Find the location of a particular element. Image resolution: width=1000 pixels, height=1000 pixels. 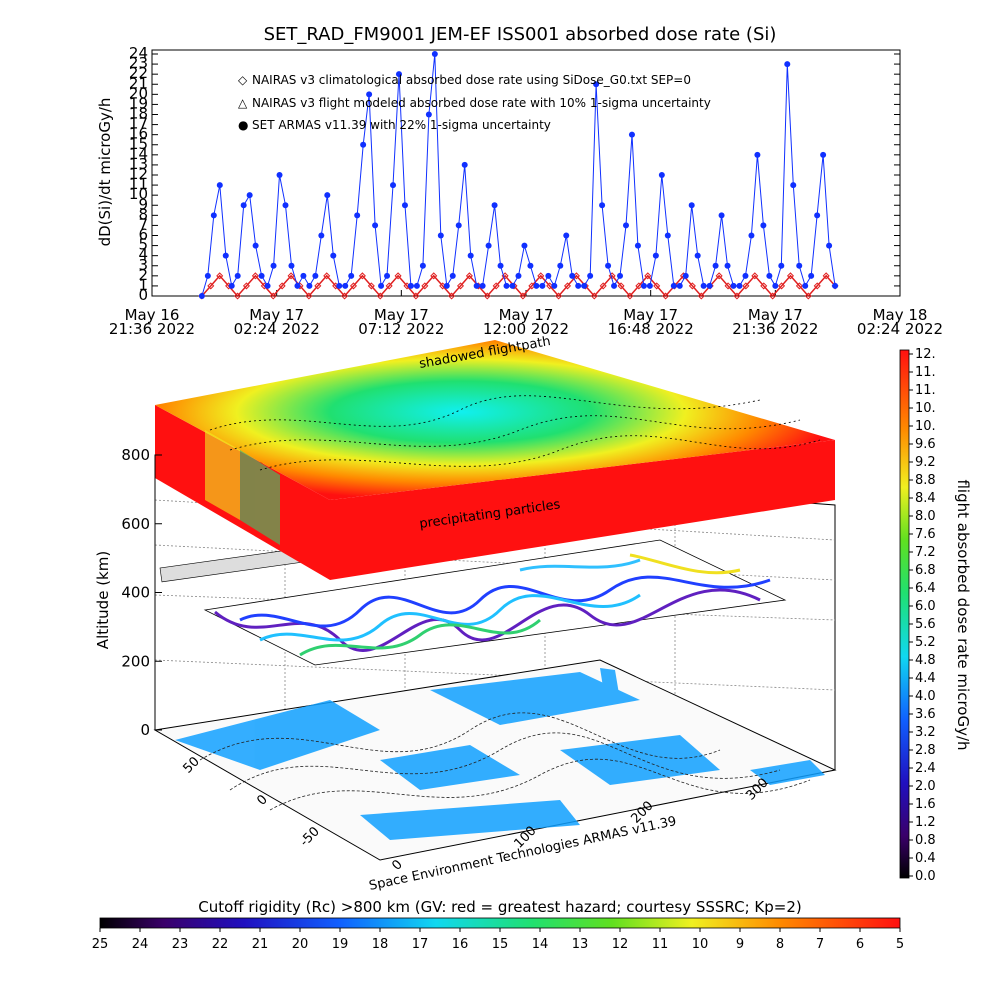

colorbar-tick-label: 3.2 is located at coordinates (925, 732).